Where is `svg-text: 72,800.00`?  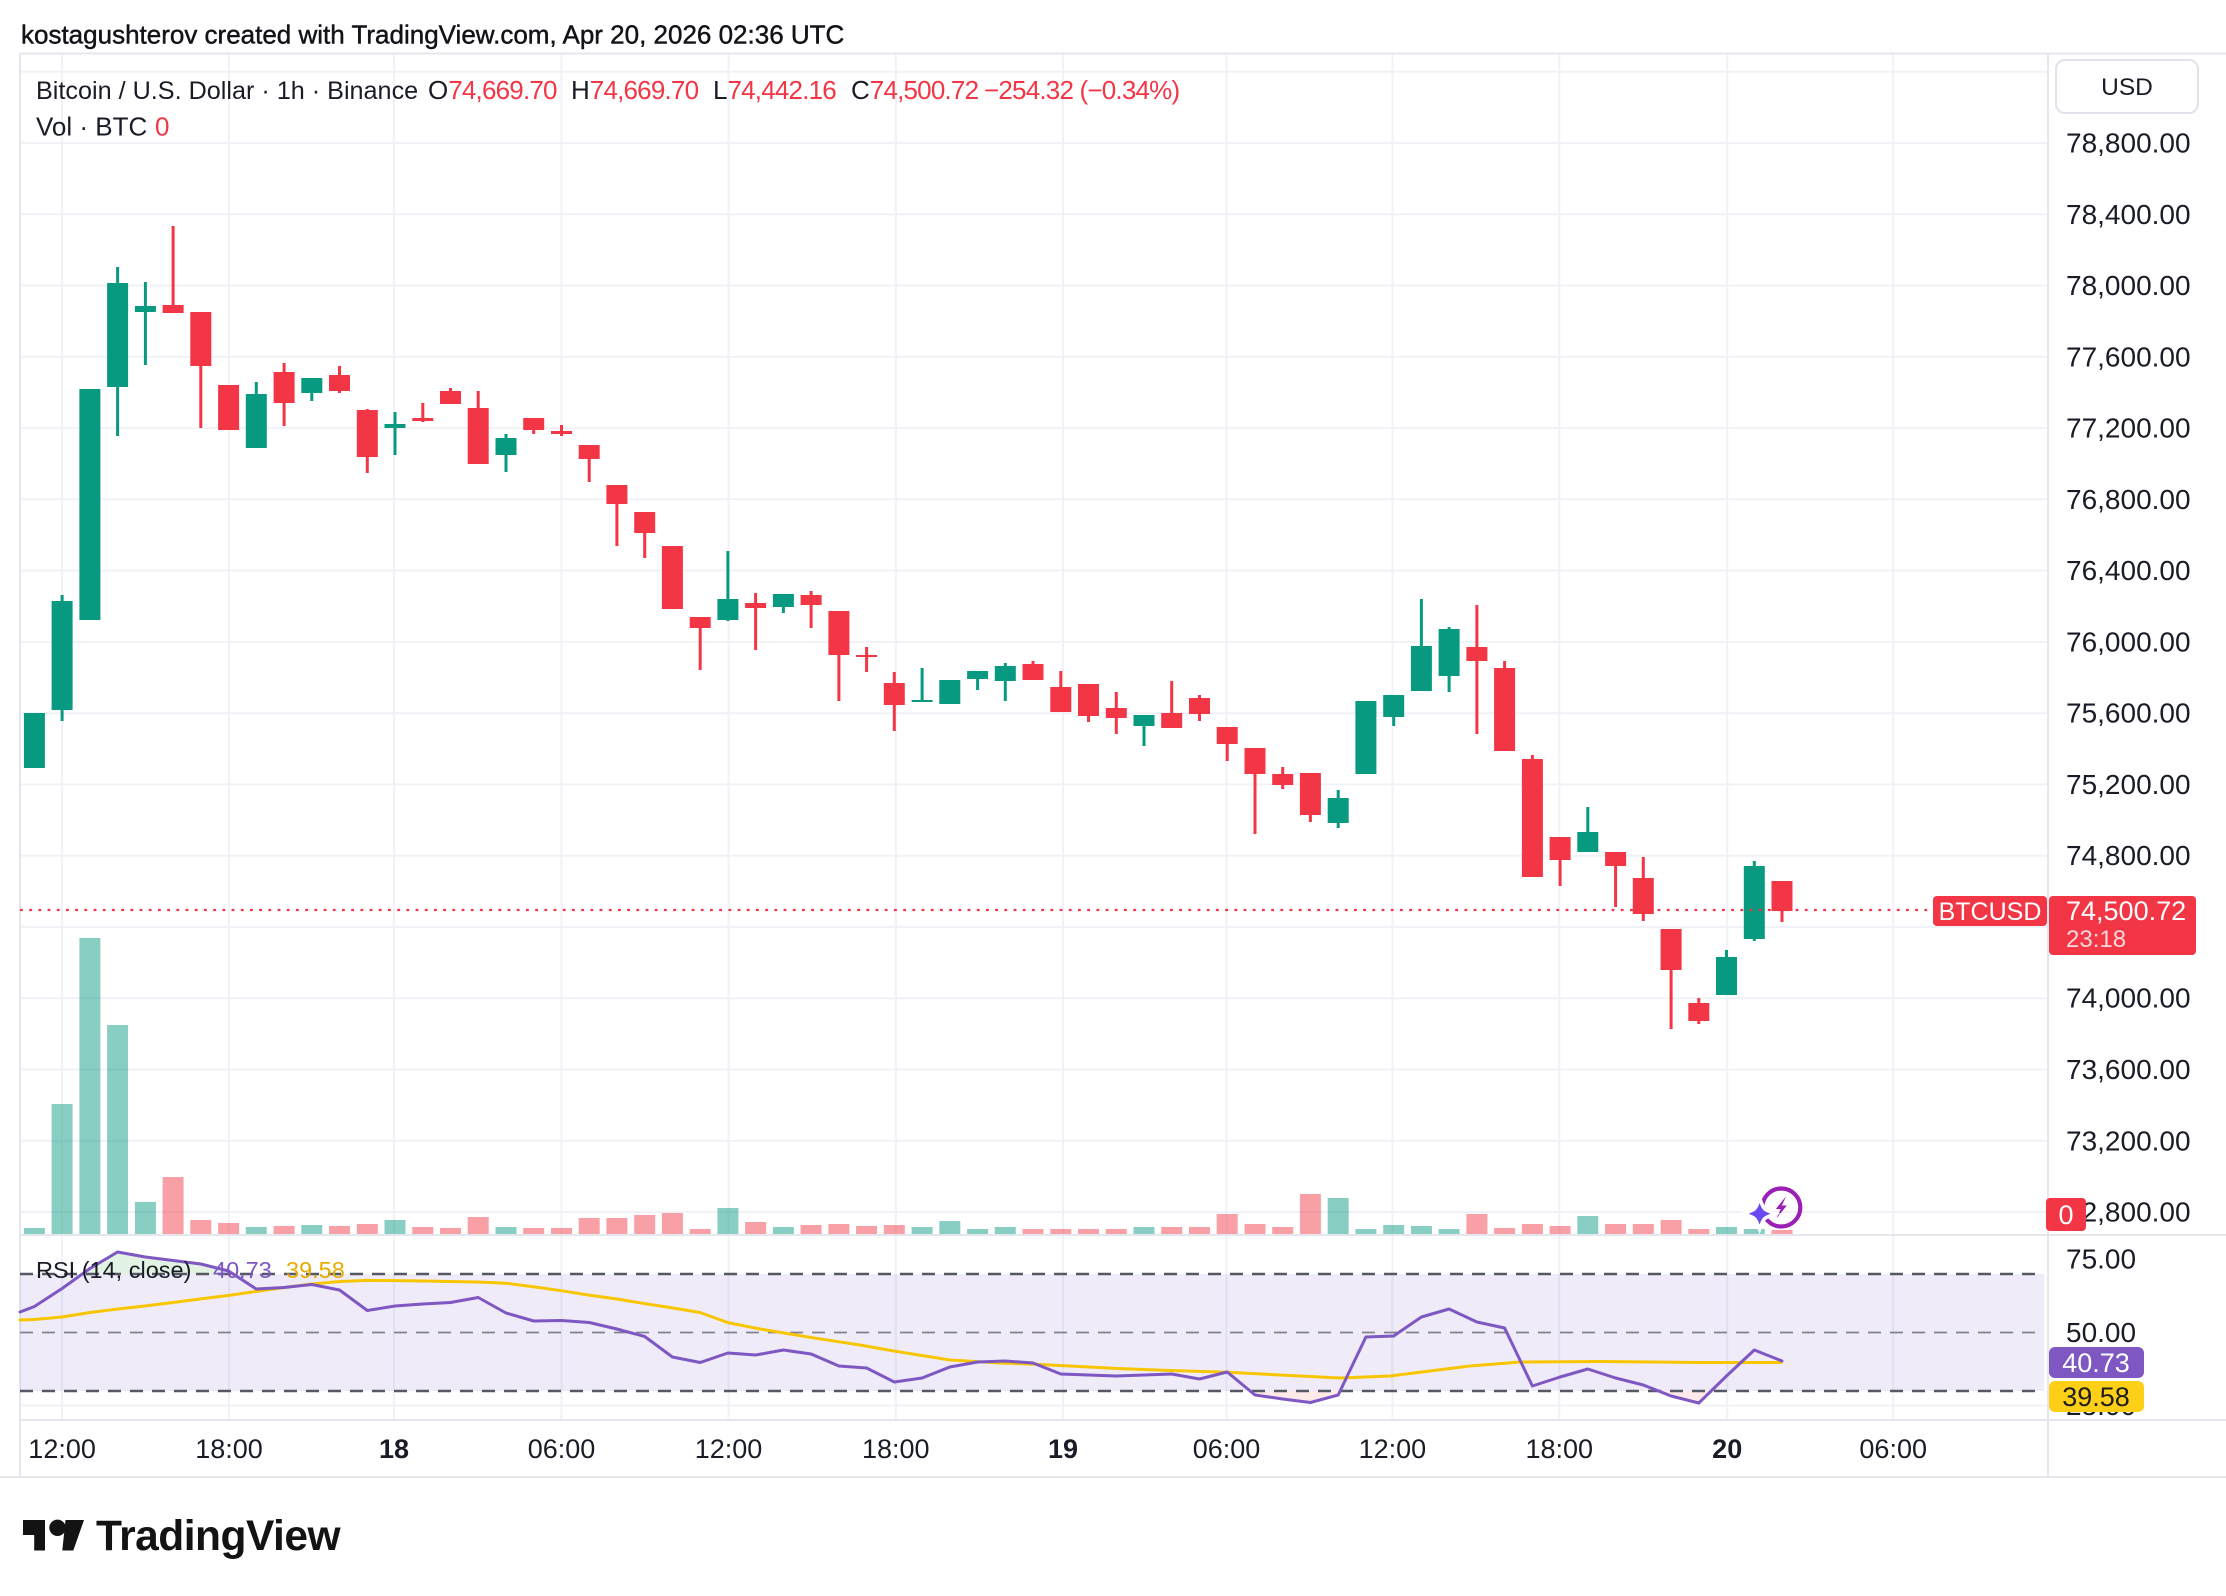
svg-text: 72,800.00 is located at coordinates (2128, 1212).